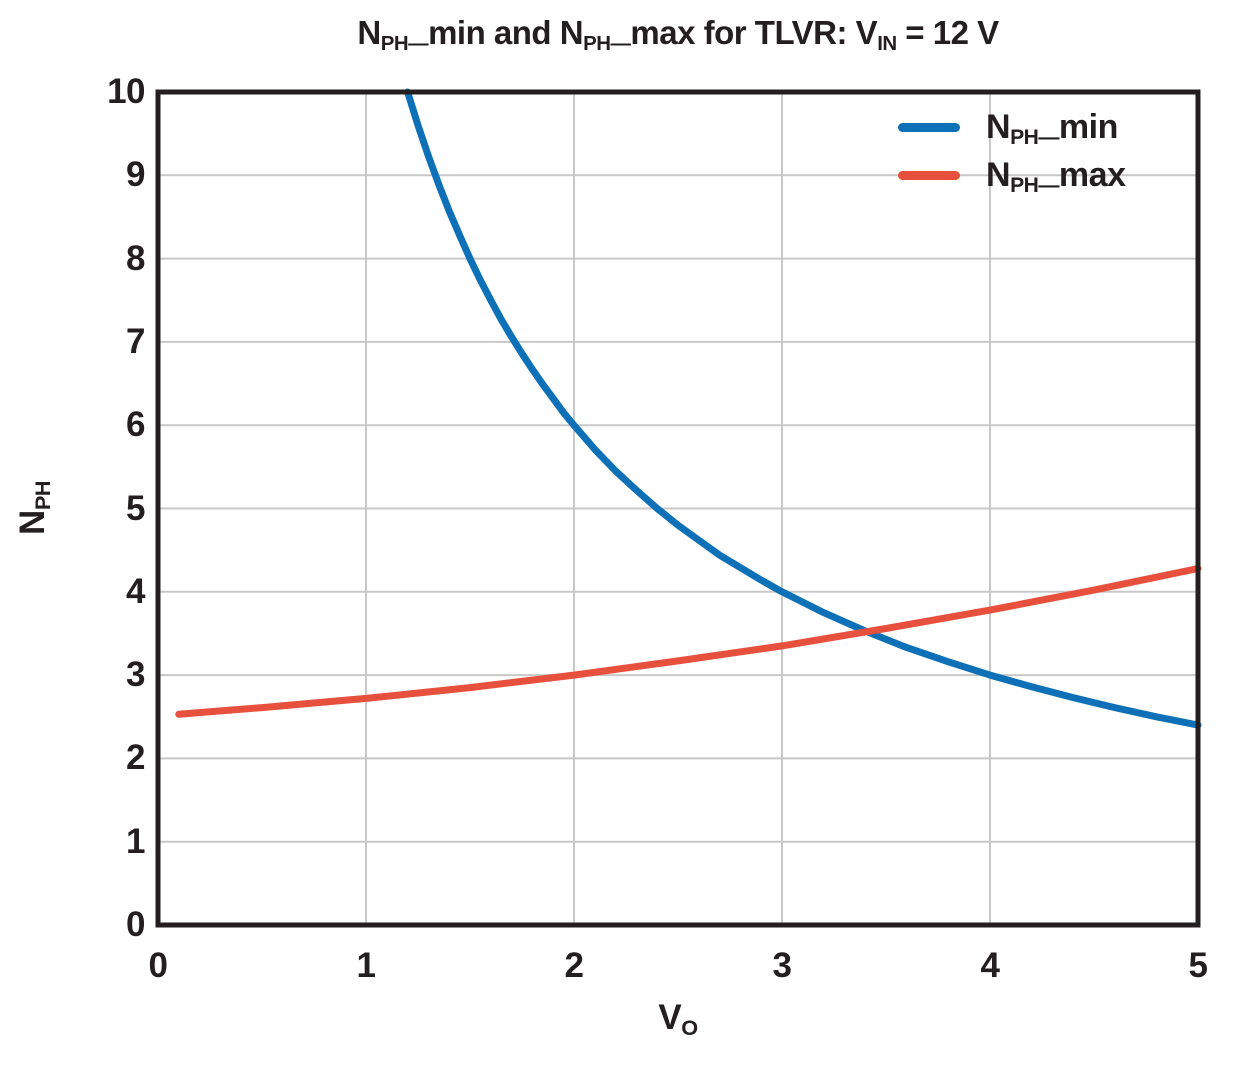 This screenshot has width=1233, height=1065. I want to click on text-segment: min and N, so click(506, 32).